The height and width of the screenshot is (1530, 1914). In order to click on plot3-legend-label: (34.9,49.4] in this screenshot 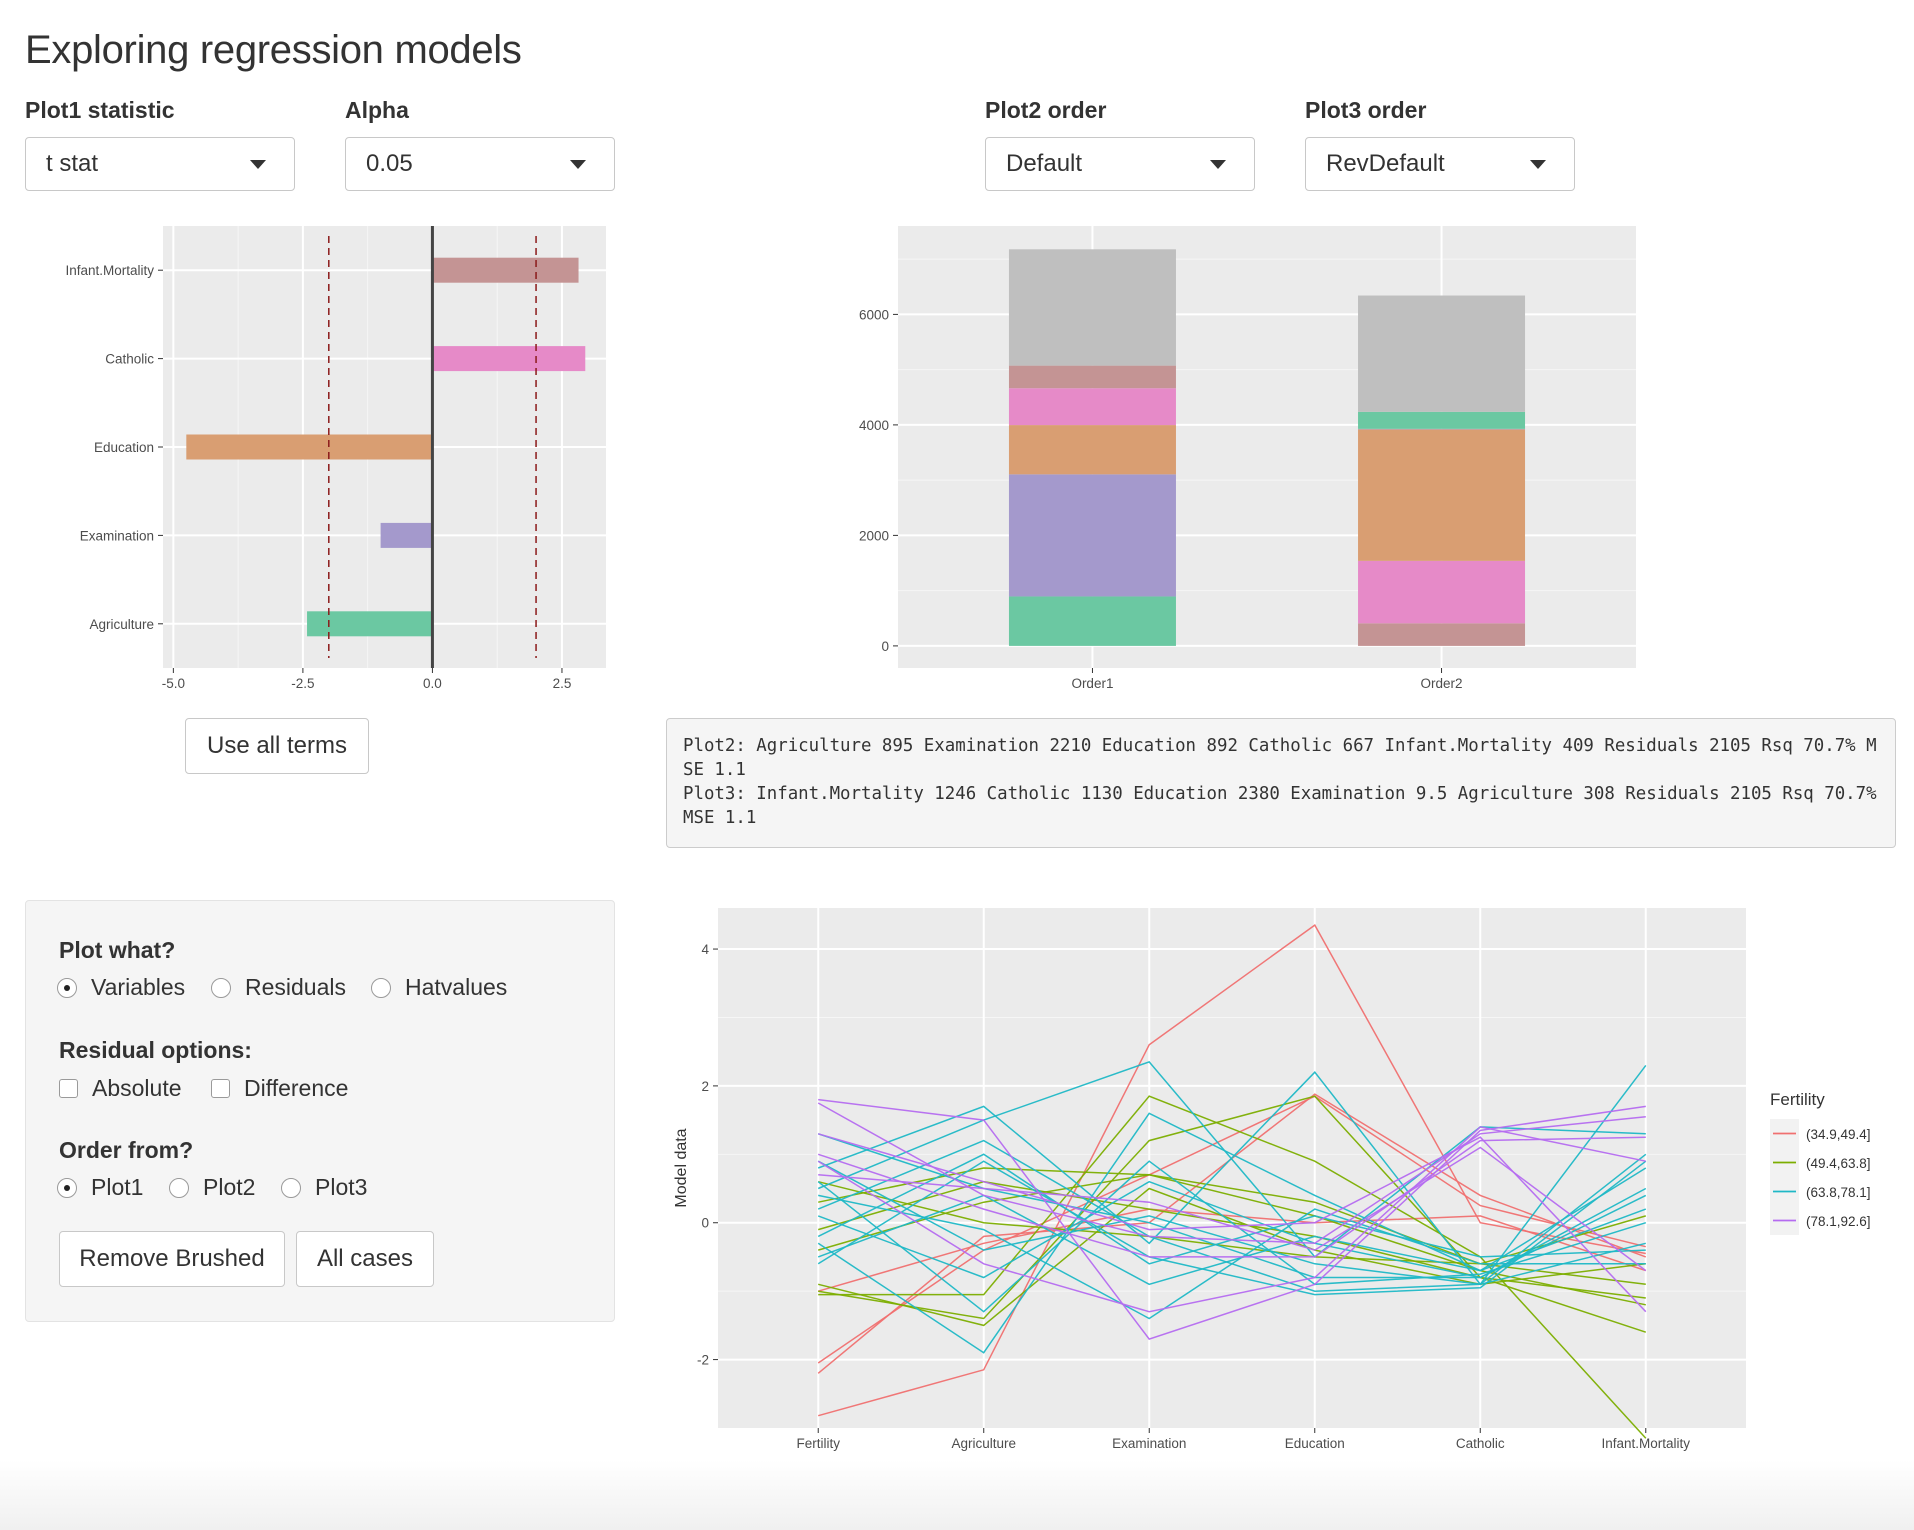, I will do `click(1838, 1134)`.